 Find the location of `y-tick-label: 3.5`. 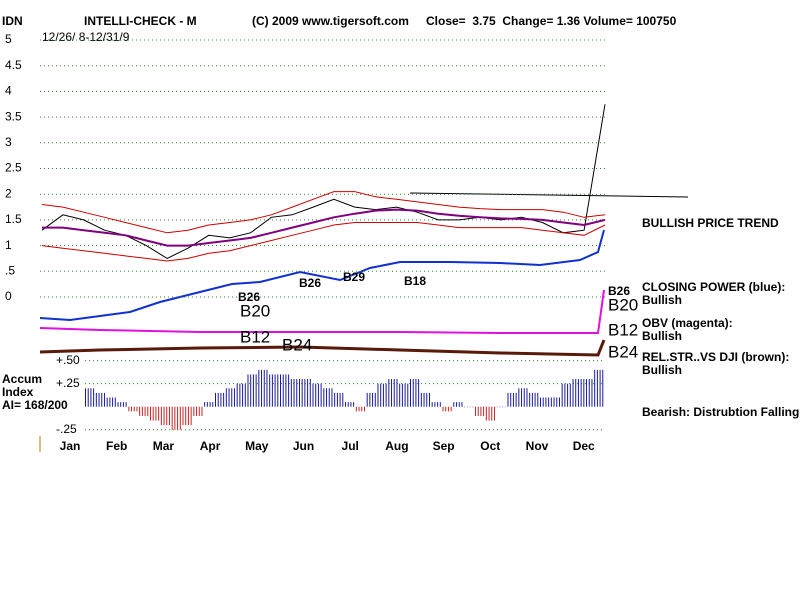

y-tick-label: 3.5 is located at coordinates (13, 116).